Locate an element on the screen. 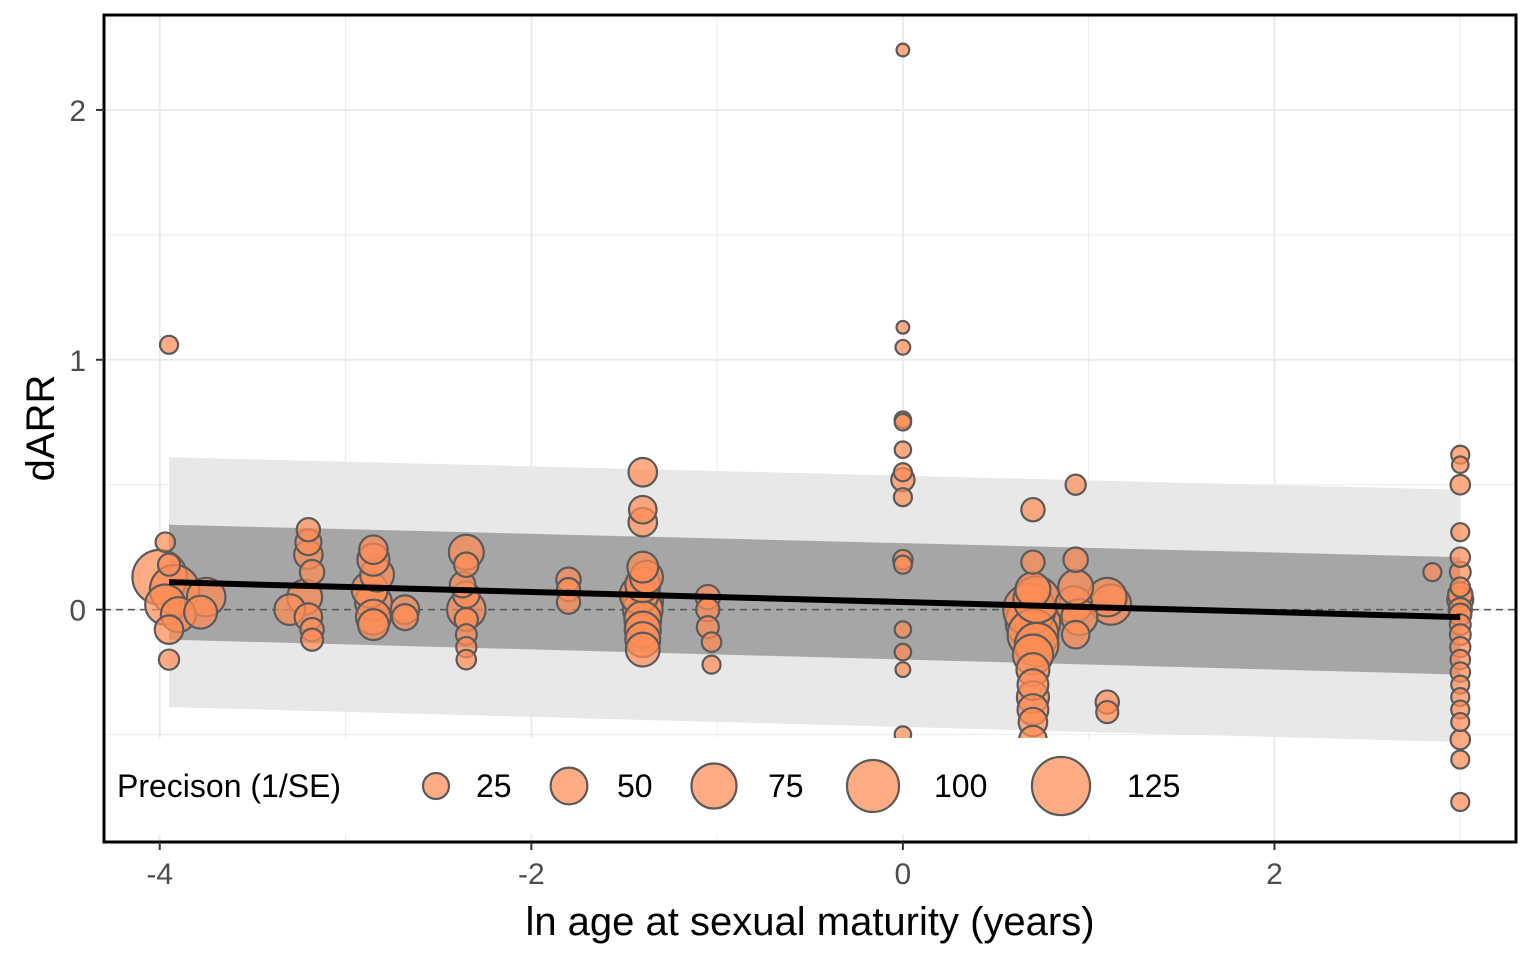 The width and height of the screenshot is (1536, 960). x-tick-label: -2 is located at coordinates (531, 874).